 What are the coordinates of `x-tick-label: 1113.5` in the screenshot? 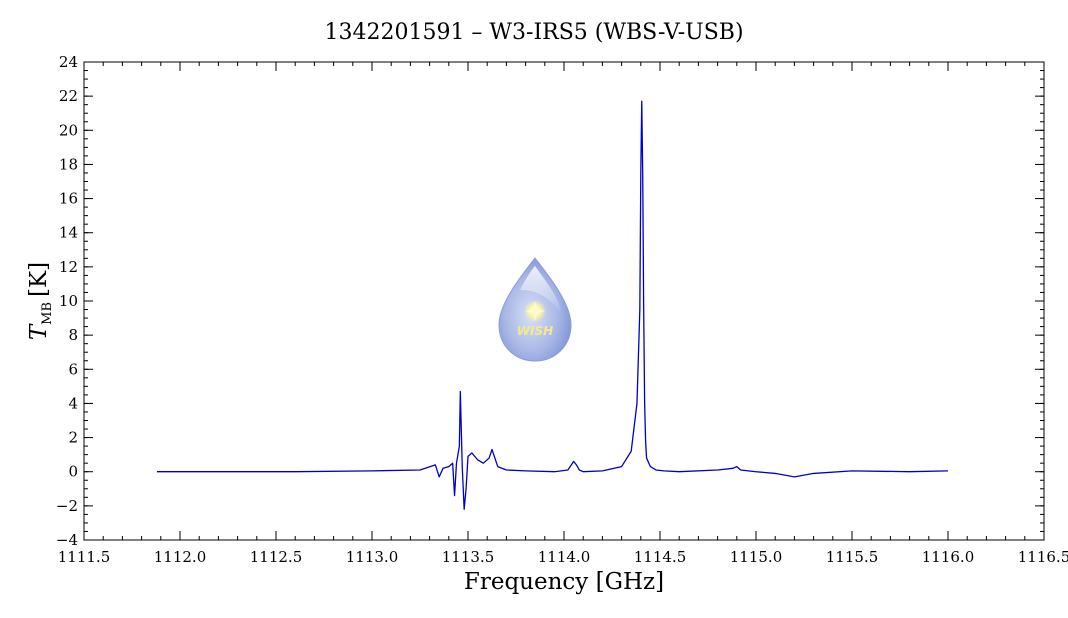 It's located at (468, 557).